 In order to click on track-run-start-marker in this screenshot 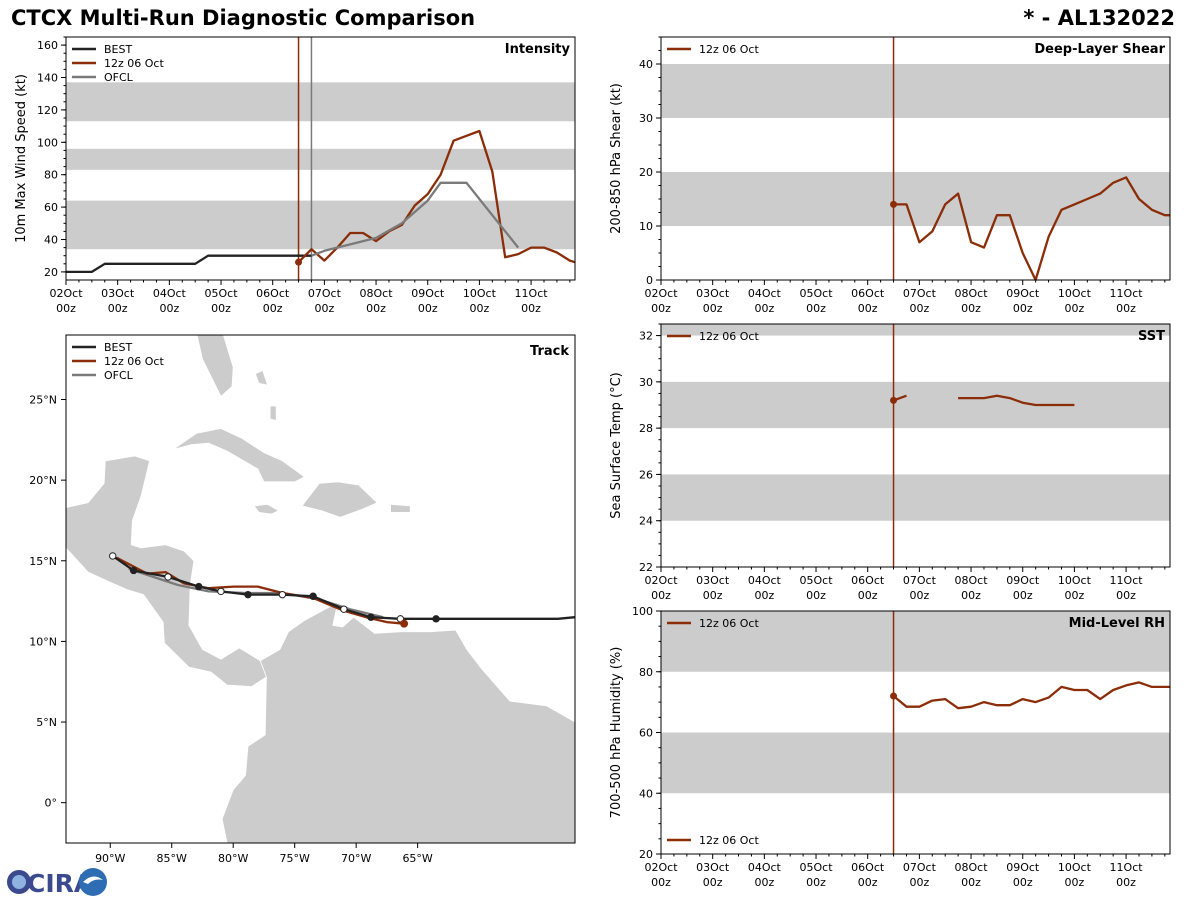, I will do `click(404, 624)`.